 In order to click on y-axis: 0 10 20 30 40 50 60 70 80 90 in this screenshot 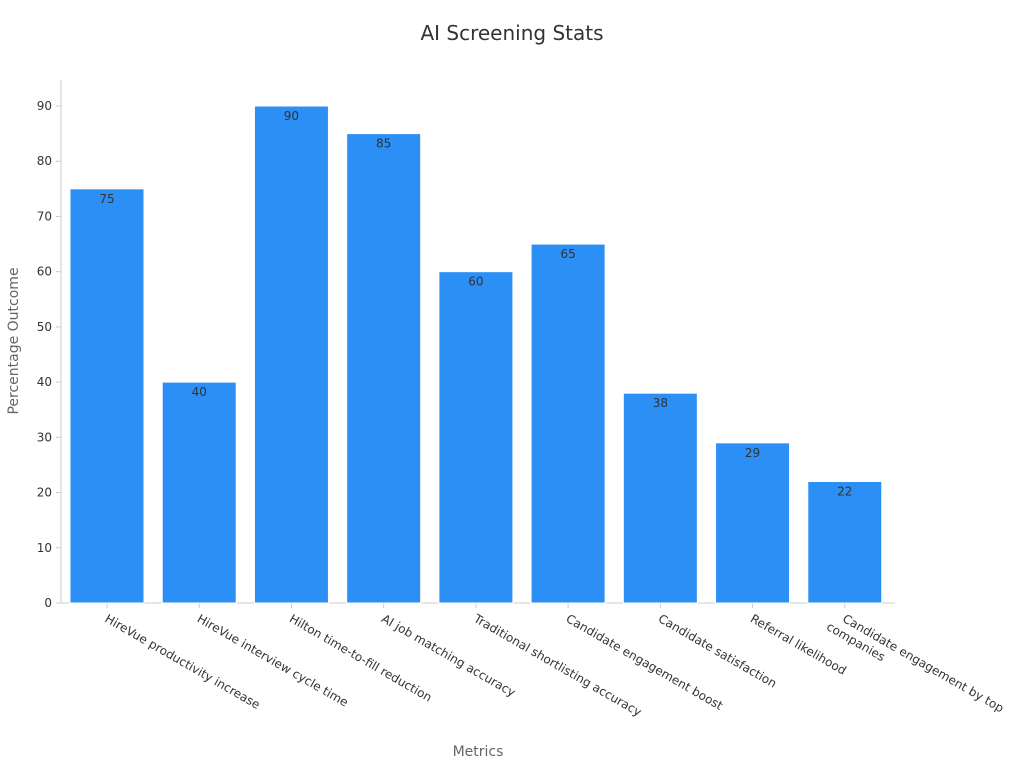, I will do `click(49, 345)`.